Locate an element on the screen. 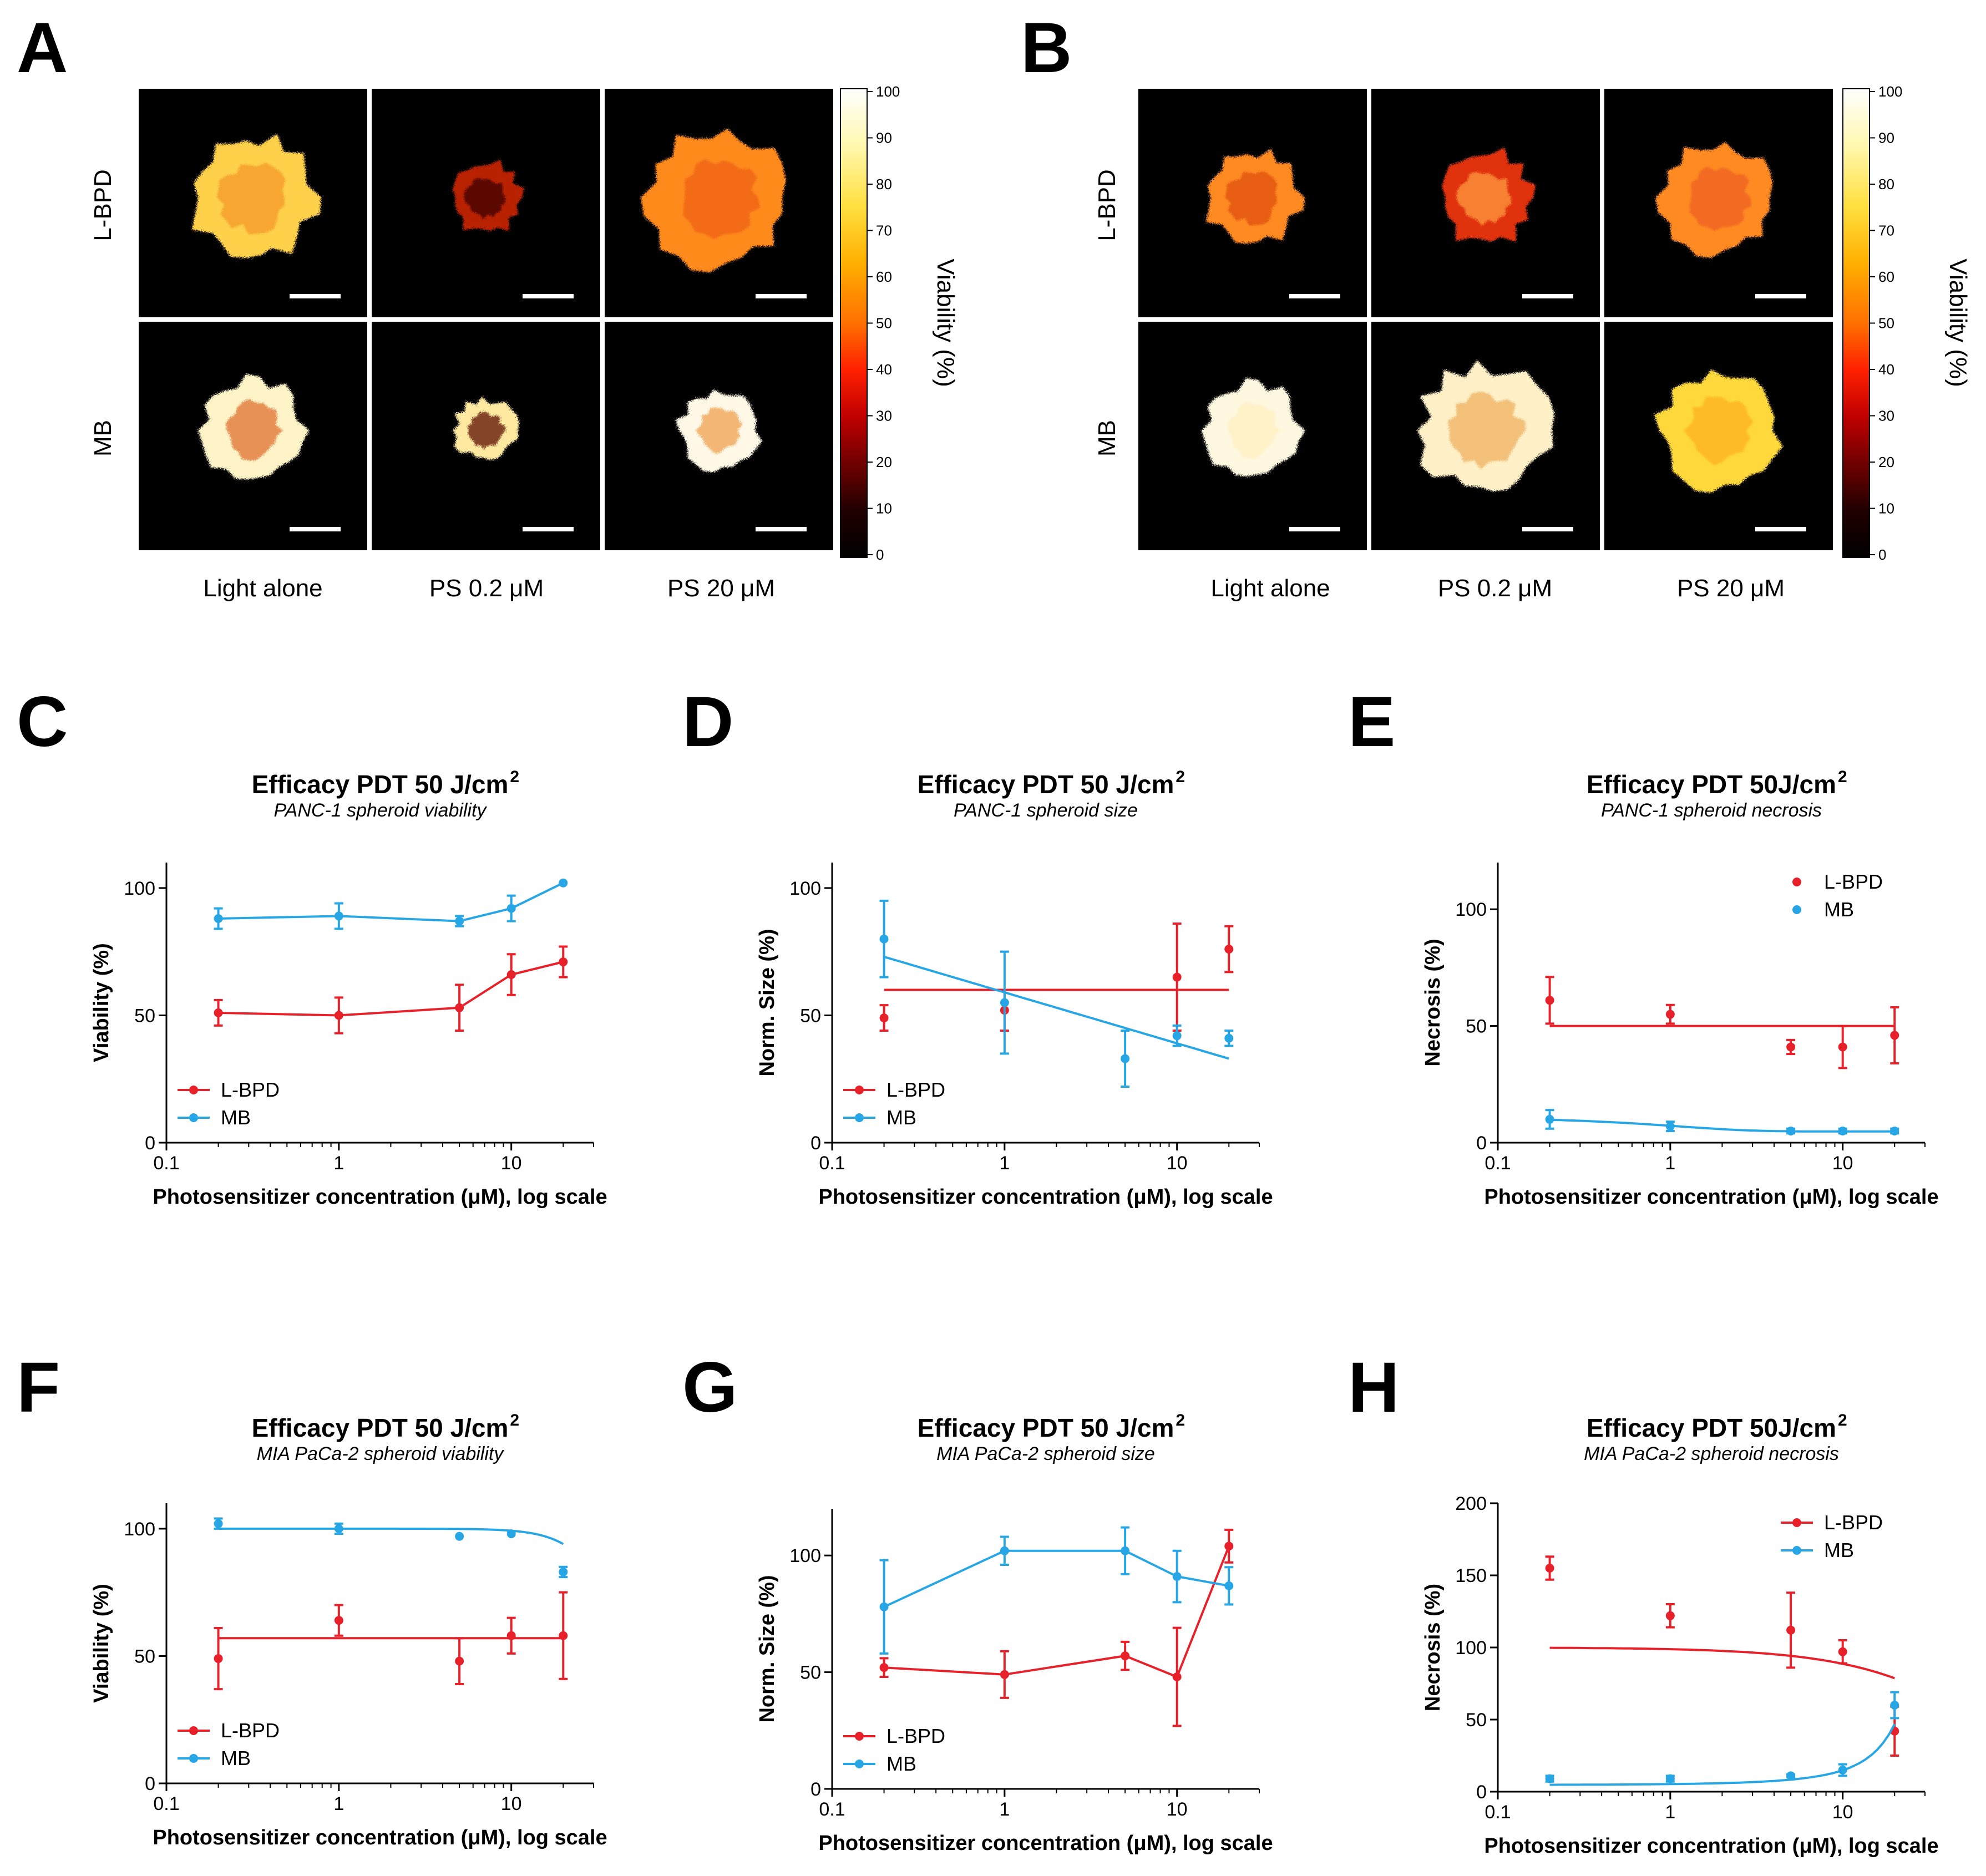 The image size is (1986, 1876). series-l-bpd is located at coordinates (1056, 1627).